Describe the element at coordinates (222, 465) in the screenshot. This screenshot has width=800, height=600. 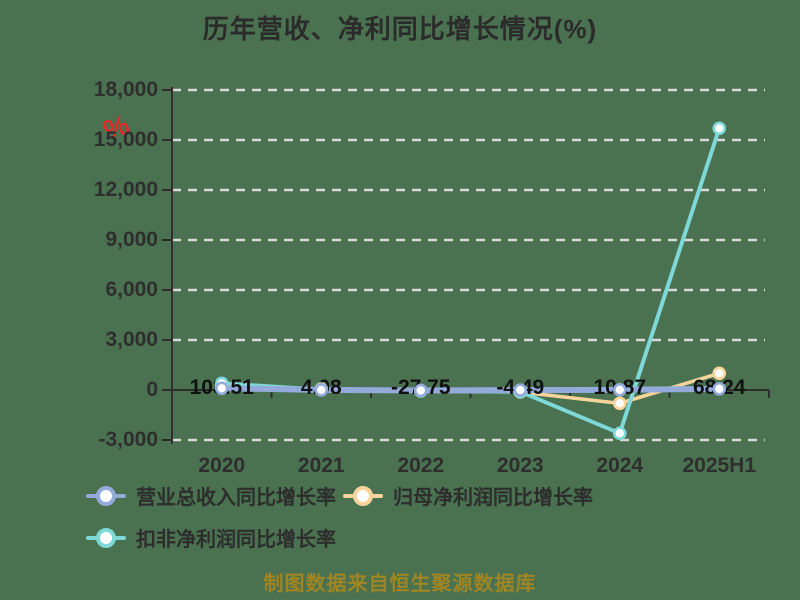
I see `x-axis-tick-label: 2020` at that location.